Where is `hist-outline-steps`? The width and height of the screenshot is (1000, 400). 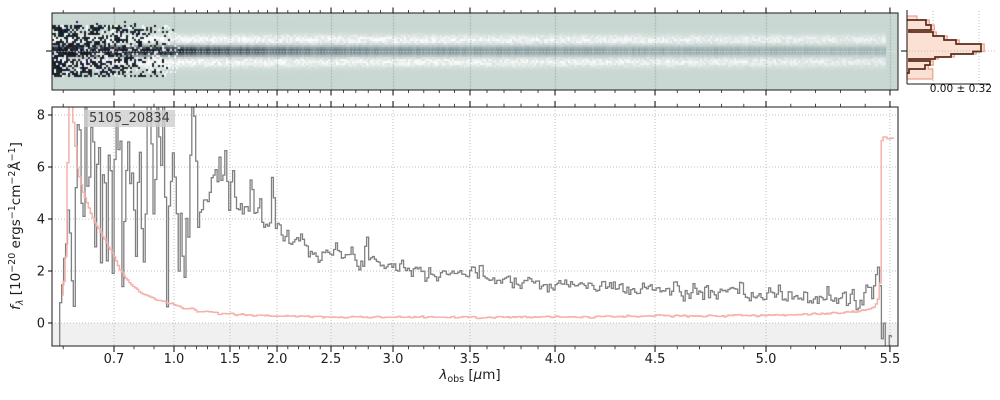
hist-outline-steps is located at coordinates (944, 46).